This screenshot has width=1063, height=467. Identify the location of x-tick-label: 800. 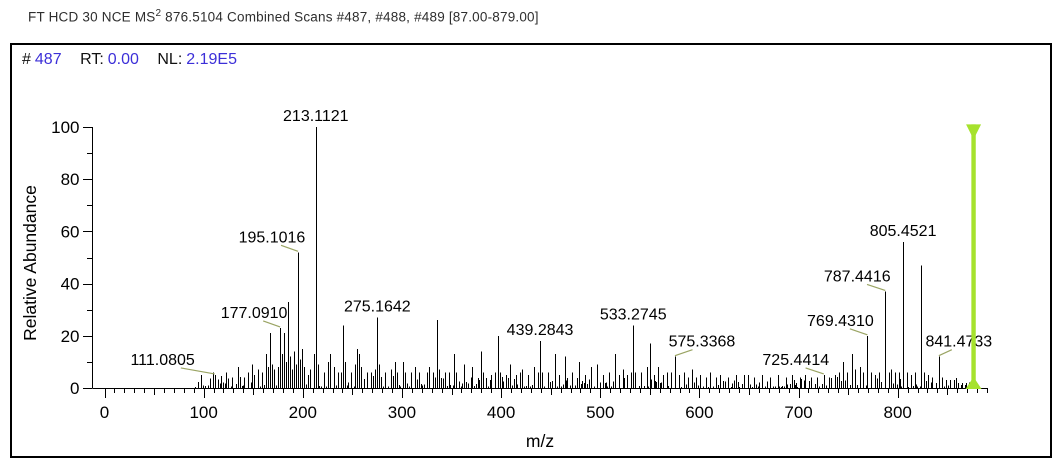
(898, 412).